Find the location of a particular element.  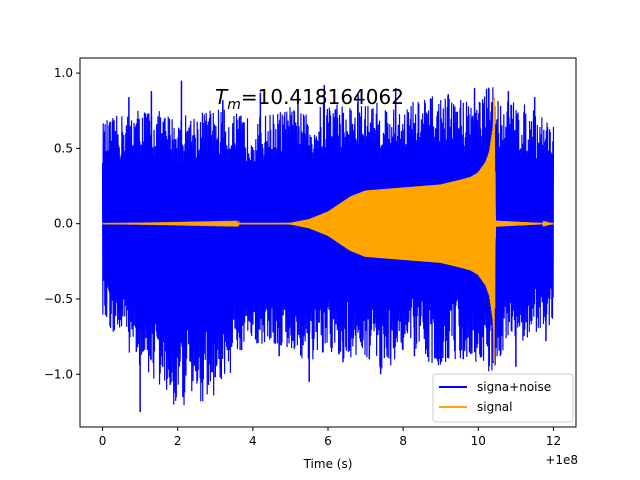

x-tick-label: 0 is located at coordinates (103, 441).